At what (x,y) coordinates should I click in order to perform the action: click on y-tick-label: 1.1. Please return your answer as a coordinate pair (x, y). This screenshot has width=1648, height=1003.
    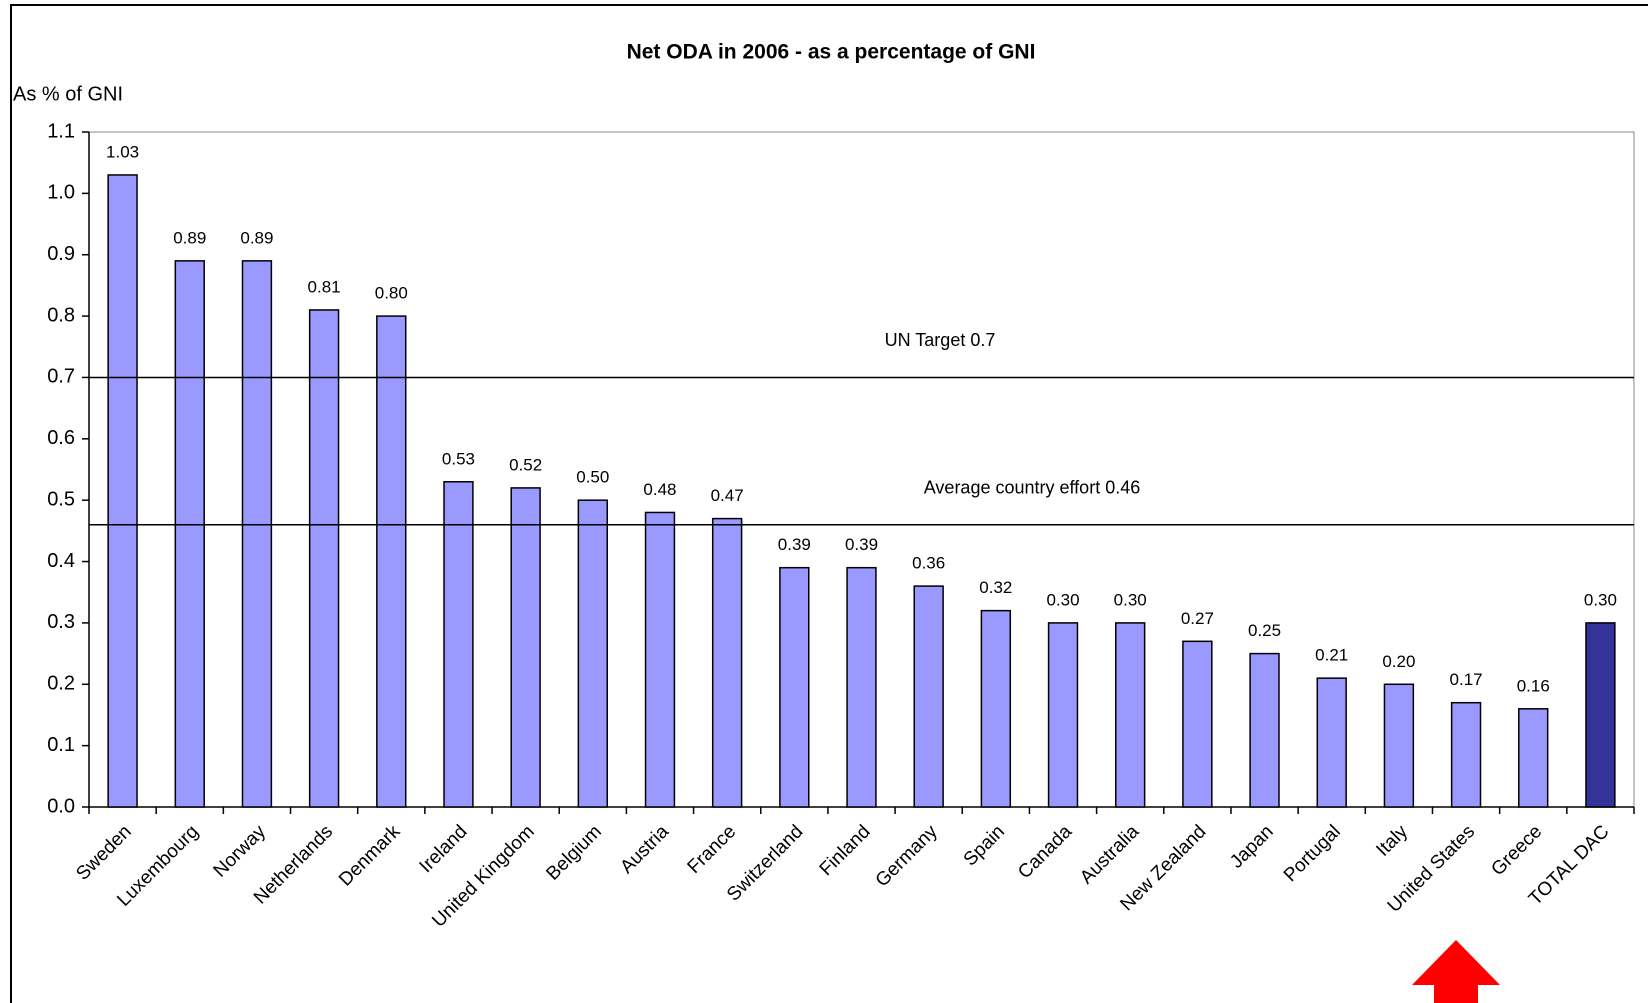
    Looking at the image, I should click on (61, 131).